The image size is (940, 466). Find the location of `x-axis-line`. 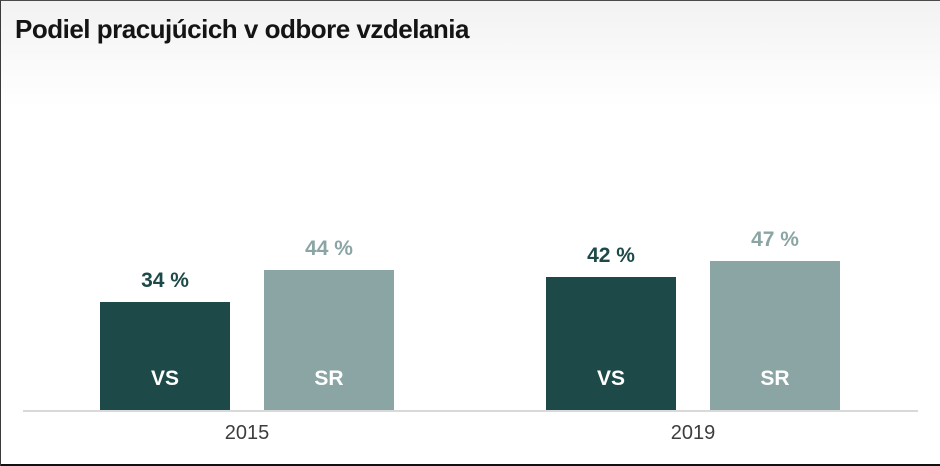

x-axis-line is located at coordinates (470, 411).